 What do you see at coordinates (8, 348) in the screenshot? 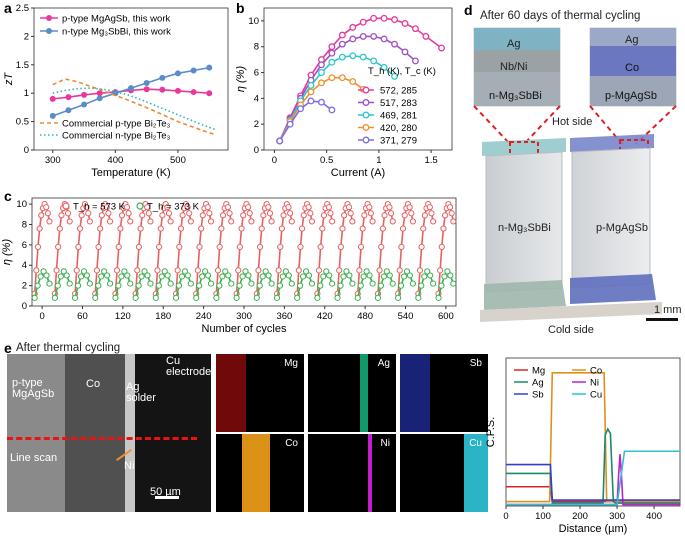
I see `panel-label-e: e` at bounding box center [8, 348].